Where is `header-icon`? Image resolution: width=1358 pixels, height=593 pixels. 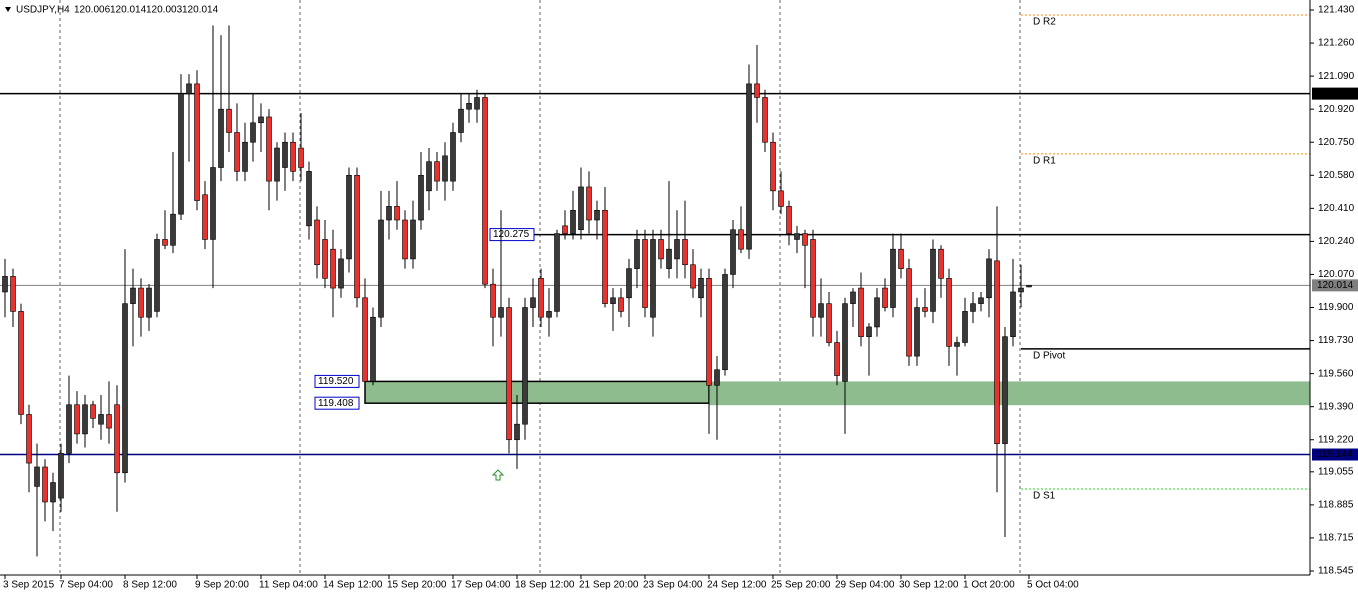
header-icon is located at coordinates (8, 9).